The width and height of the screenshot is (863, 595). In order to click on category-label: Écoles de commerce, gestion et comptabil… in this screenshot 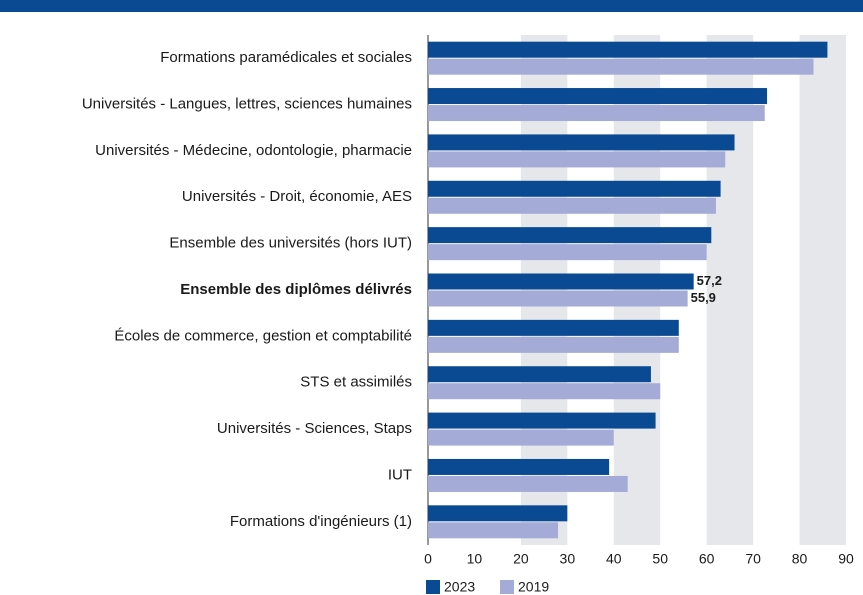, I will do `click(263, 335)`.